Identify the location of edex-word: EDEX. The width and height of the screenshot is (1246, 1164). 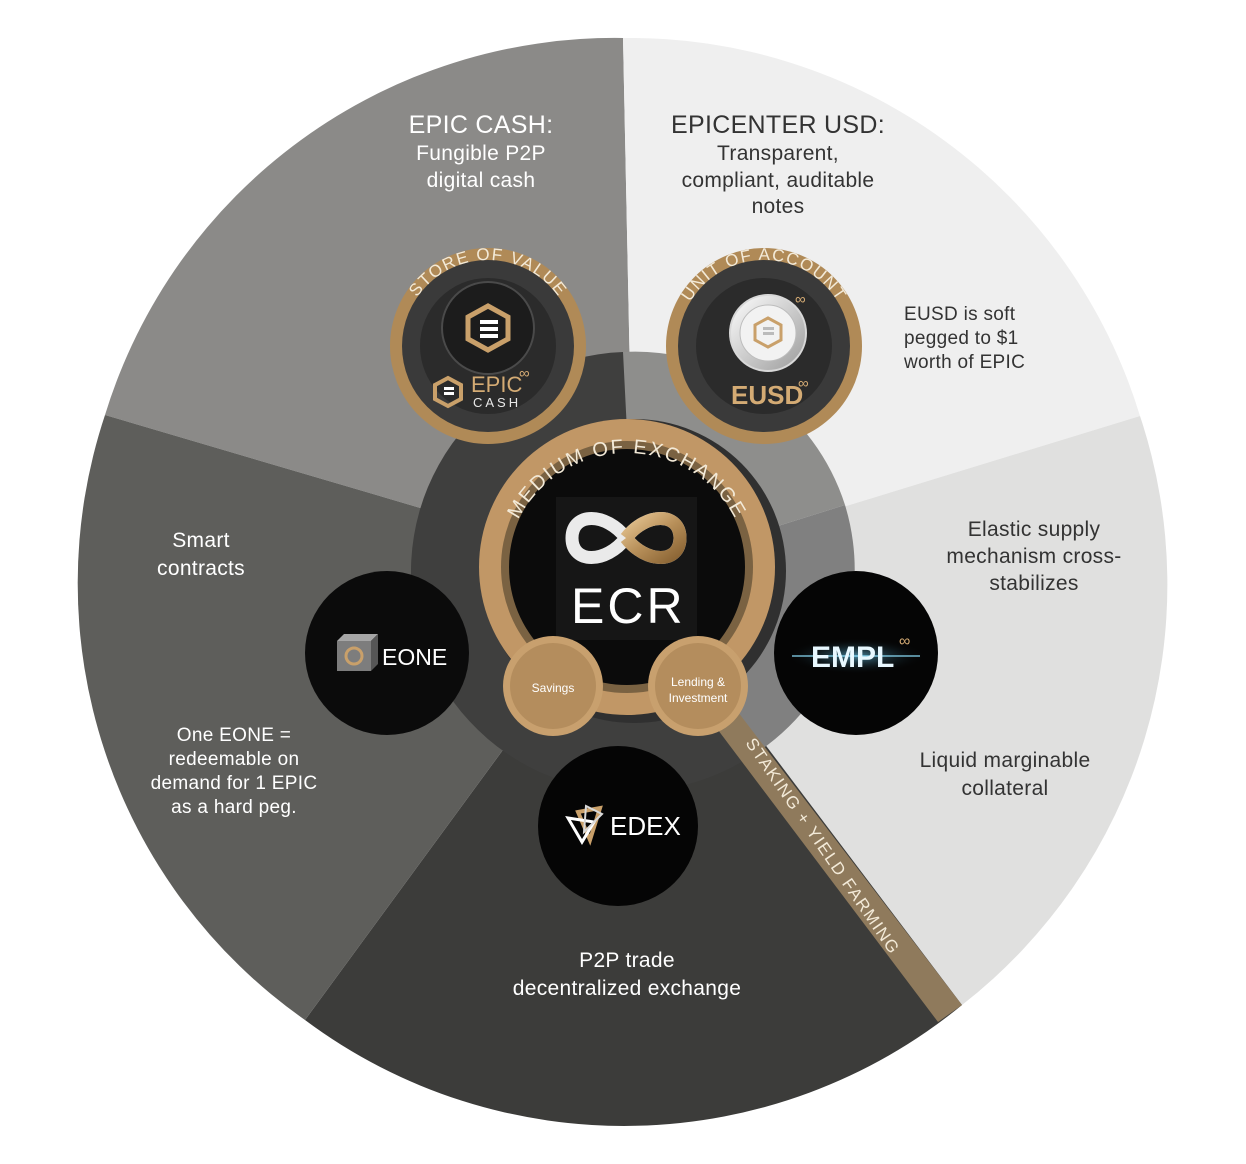
(645, 826).